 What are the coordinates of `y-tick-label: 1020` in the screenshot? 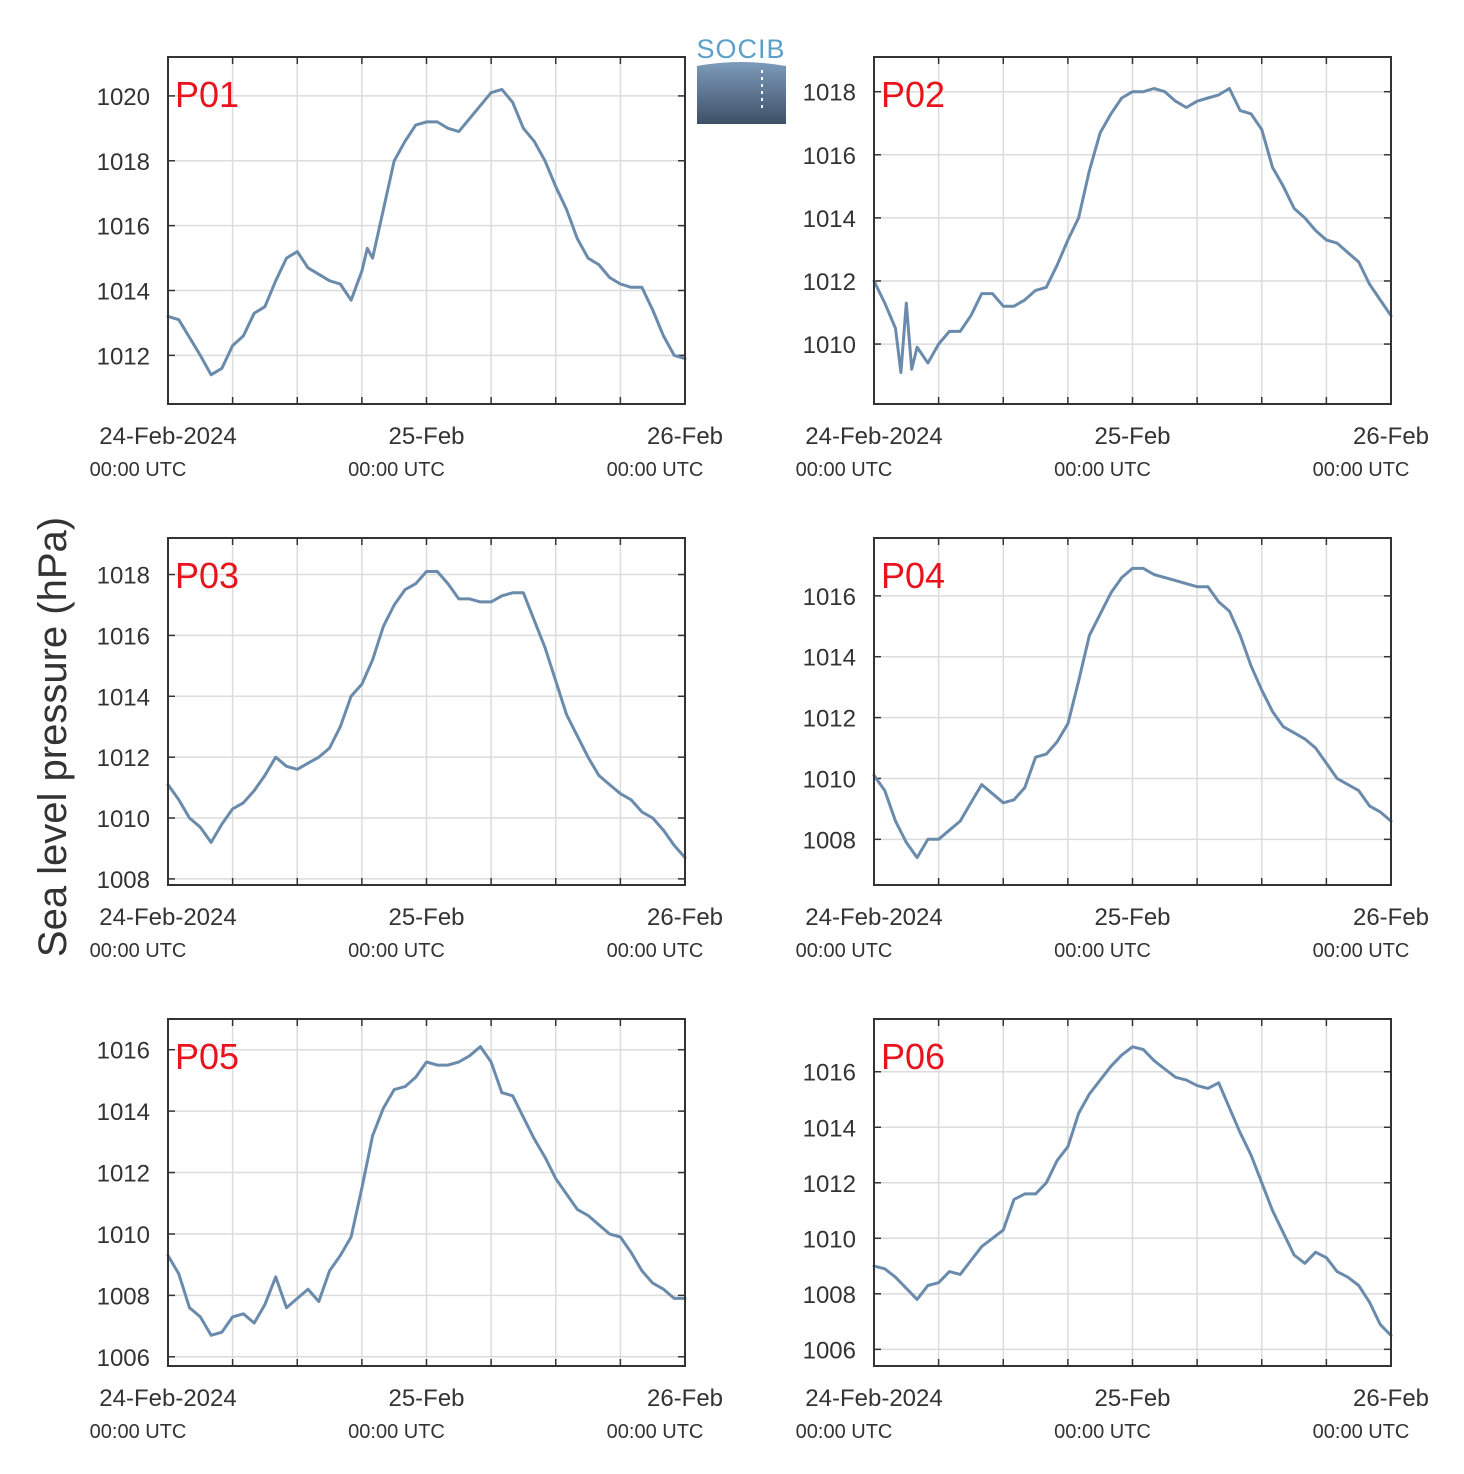 It's located at (123, 97).